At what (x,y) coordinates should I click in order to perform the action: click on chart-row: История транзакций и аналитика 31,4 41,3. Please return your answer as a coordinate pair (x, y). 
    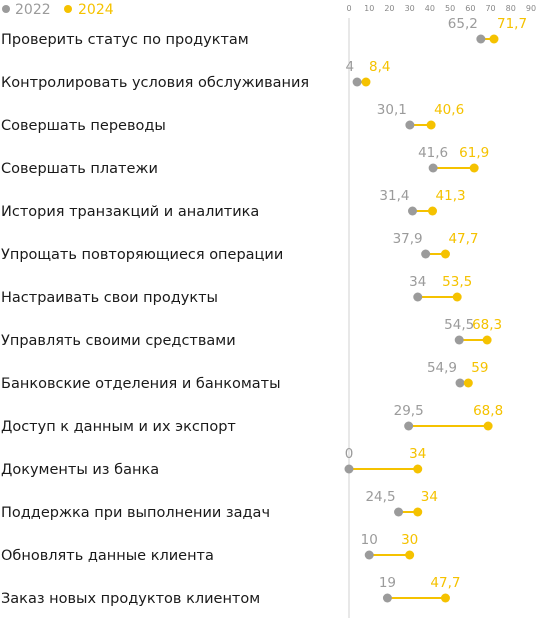
    Looking at the image, I should click on (233, 204).